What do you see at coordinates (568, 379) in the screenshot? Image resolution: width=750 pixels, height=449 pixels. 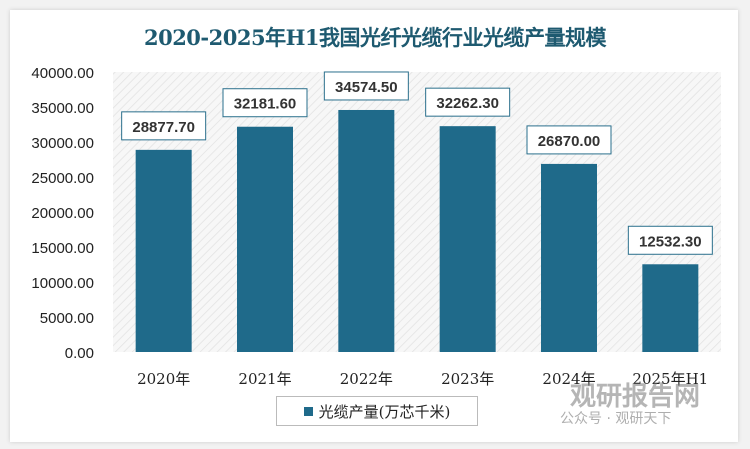 I see `x-tick-label: 2024年` at bounding box center [568, 379].